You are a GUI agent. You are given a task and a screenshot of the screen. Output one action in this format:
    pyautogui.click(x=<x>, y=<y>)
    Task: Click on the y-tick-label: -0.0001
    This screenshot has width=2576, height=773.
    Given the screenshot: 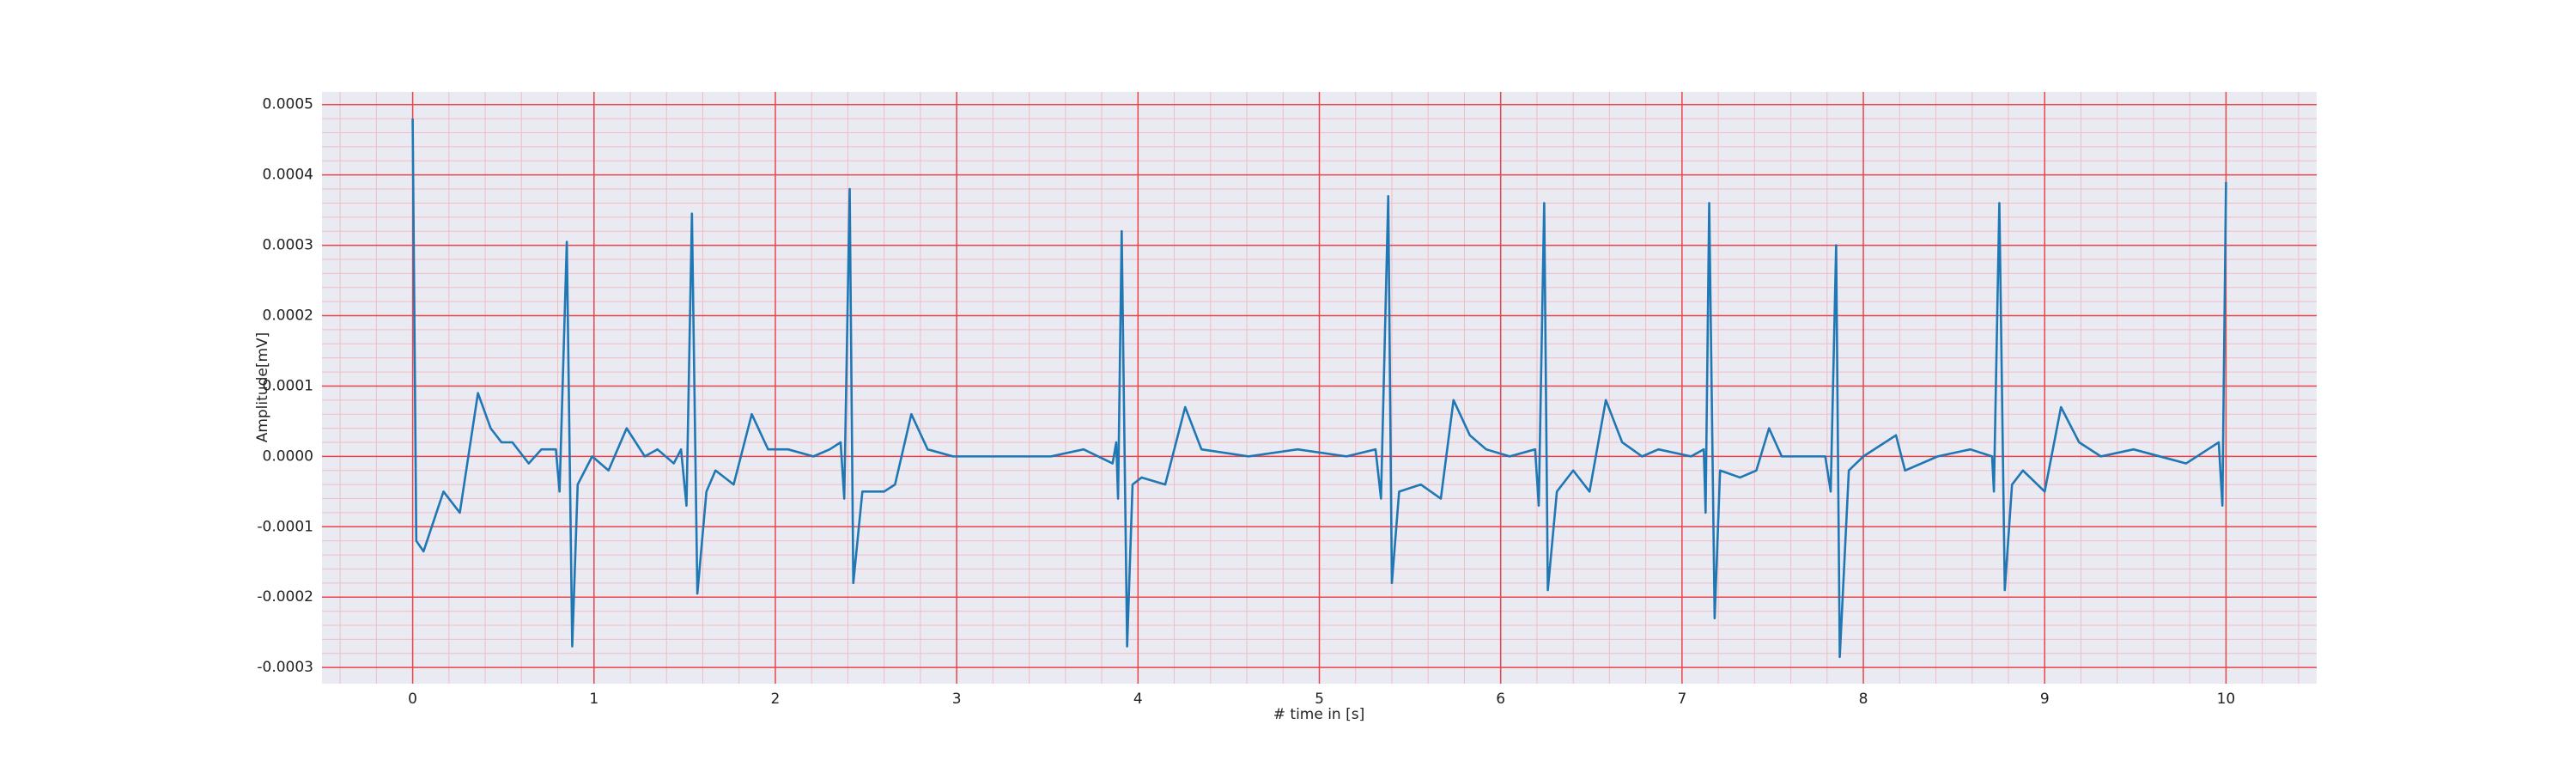 What is the action you would take?
    pyautogui.click(x=285, y=526)
    